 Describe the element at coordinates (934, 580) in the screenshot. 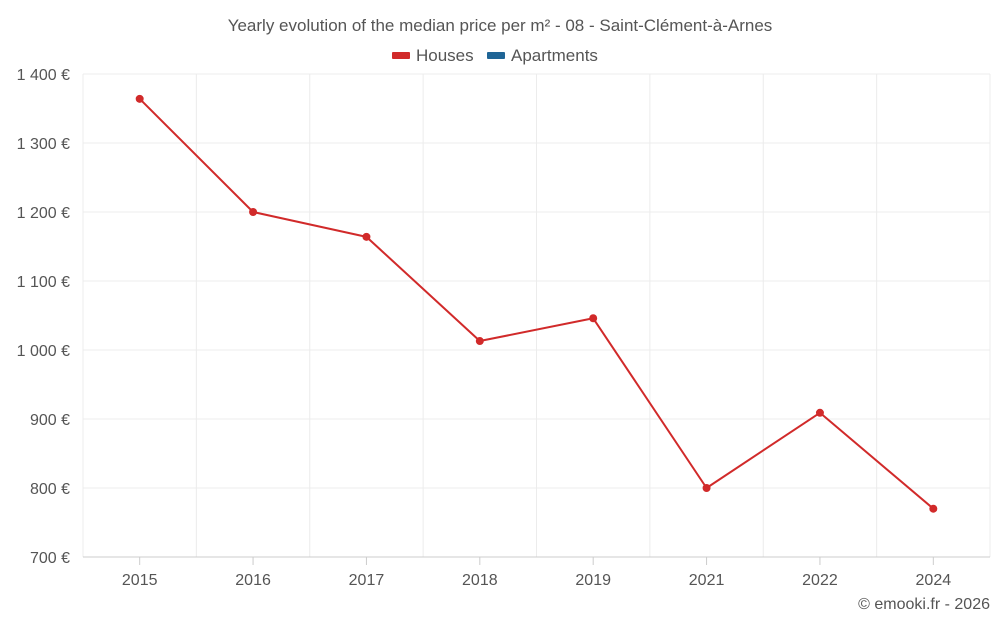

I see `x-tick-label: 2024` at that location.